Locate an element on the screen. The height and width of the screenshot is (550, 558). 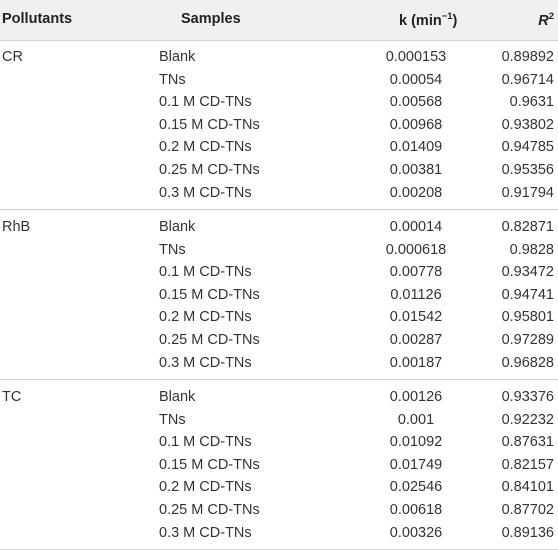
r-squared-cell: 0.93802 is located at coordinates (527, 124).